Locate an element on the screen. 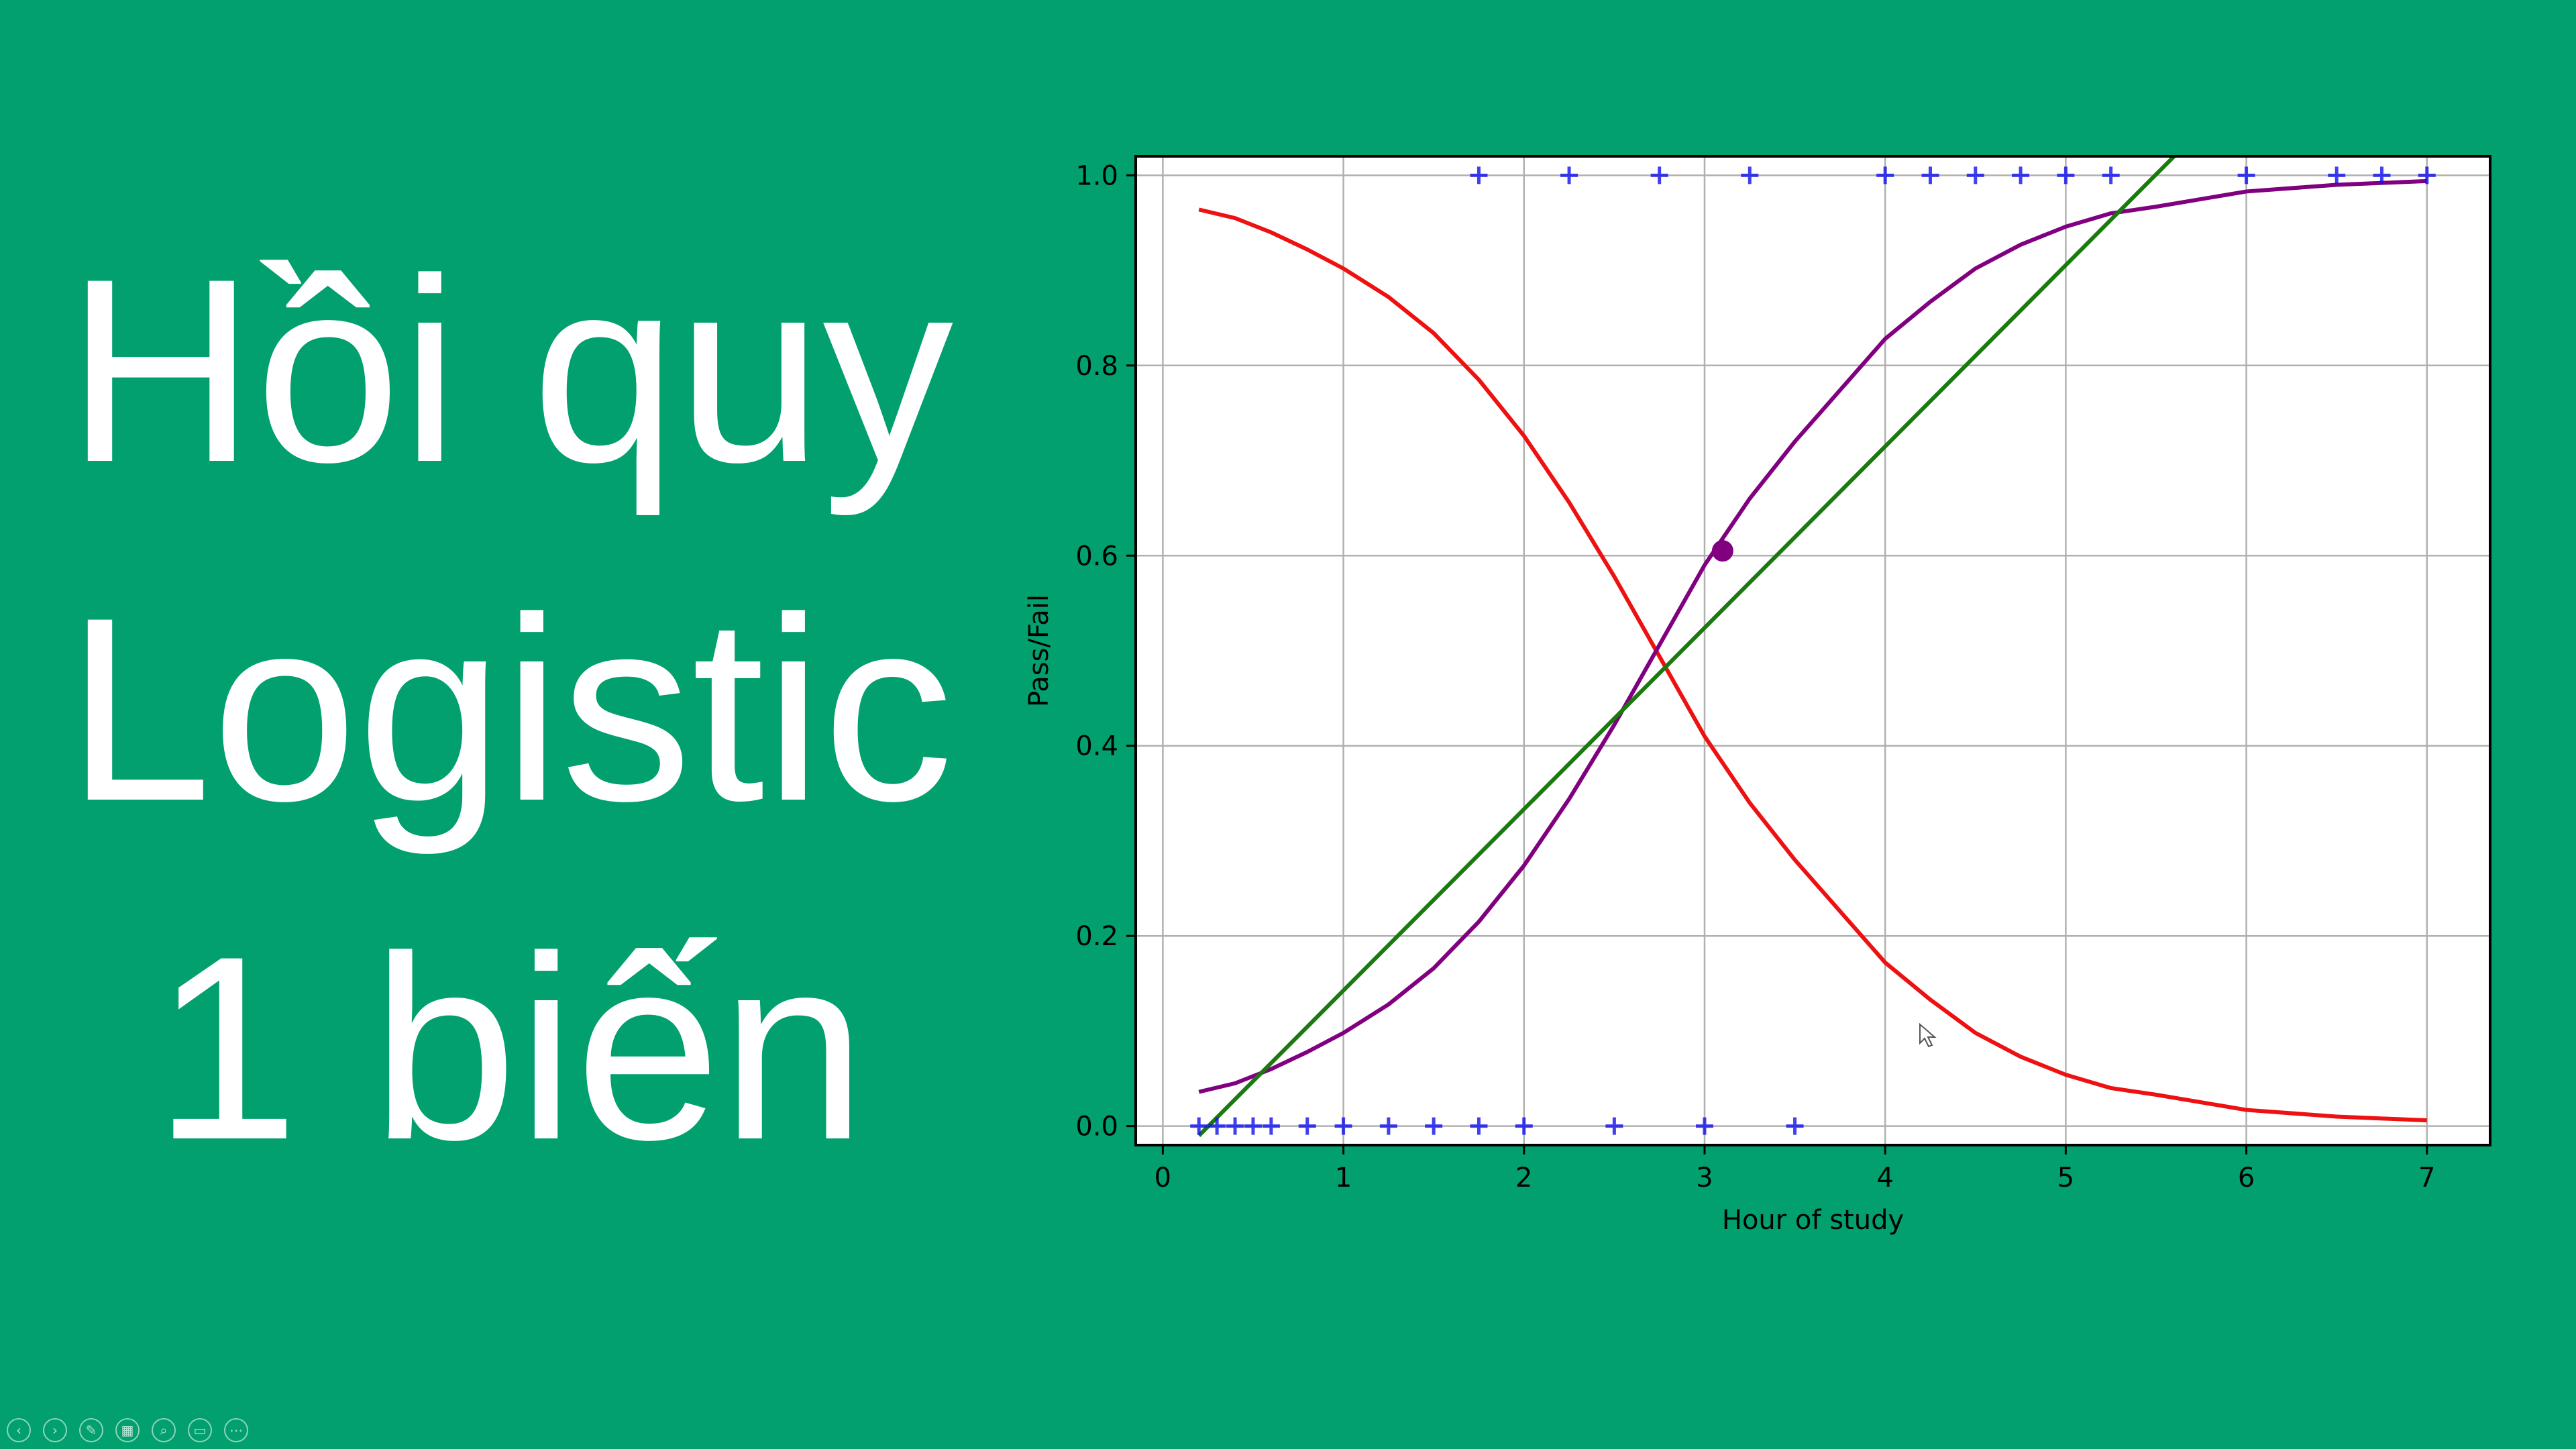 Image resolution: width=2576 pixels, height=1449 pixels. slide-title-line-1: Hồi quy is located at coordinates (510, 370).